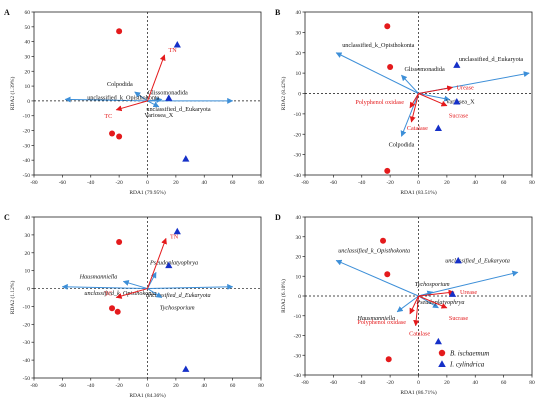  I want to click on species-arrow-pseudoplatyophrya, so click(428, 302).